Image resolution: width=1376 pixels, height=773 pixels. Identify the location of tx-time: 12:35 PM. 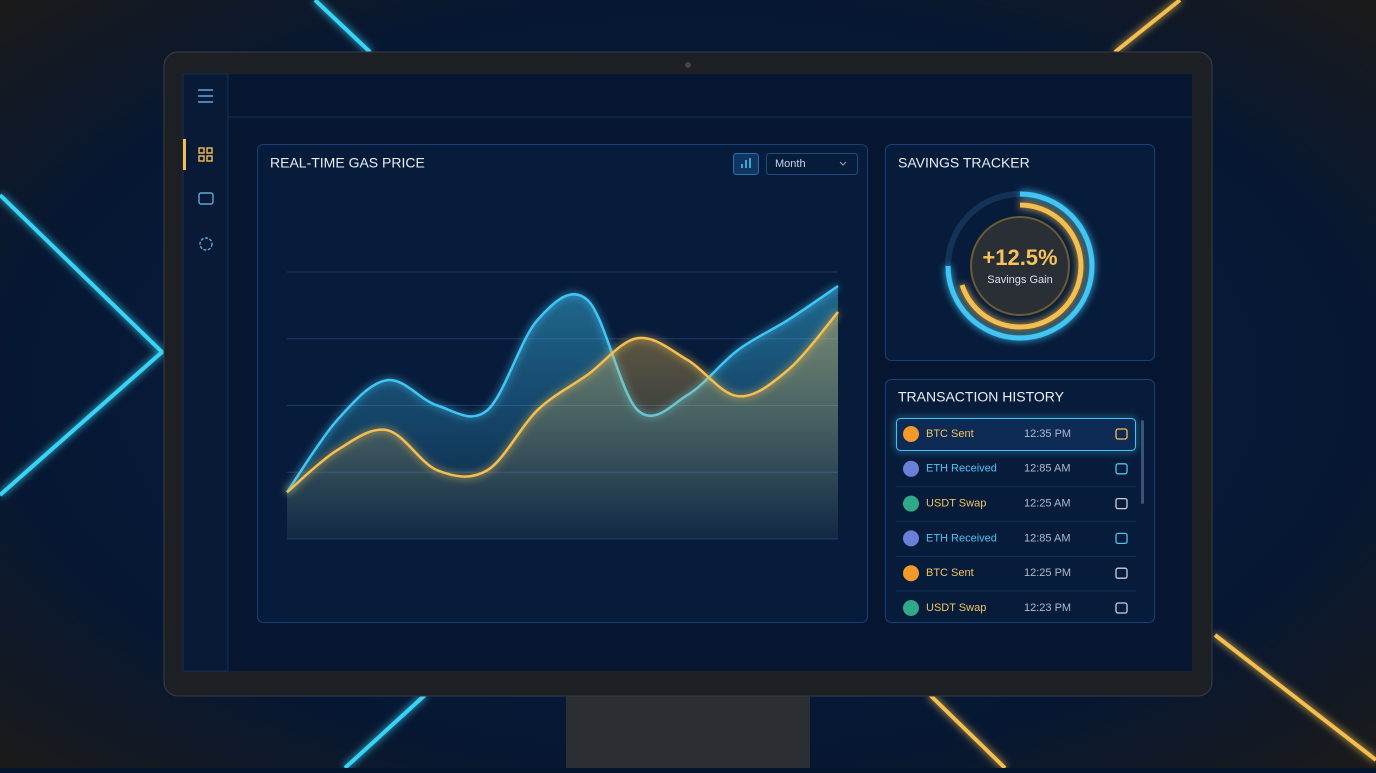
(1047, 434).